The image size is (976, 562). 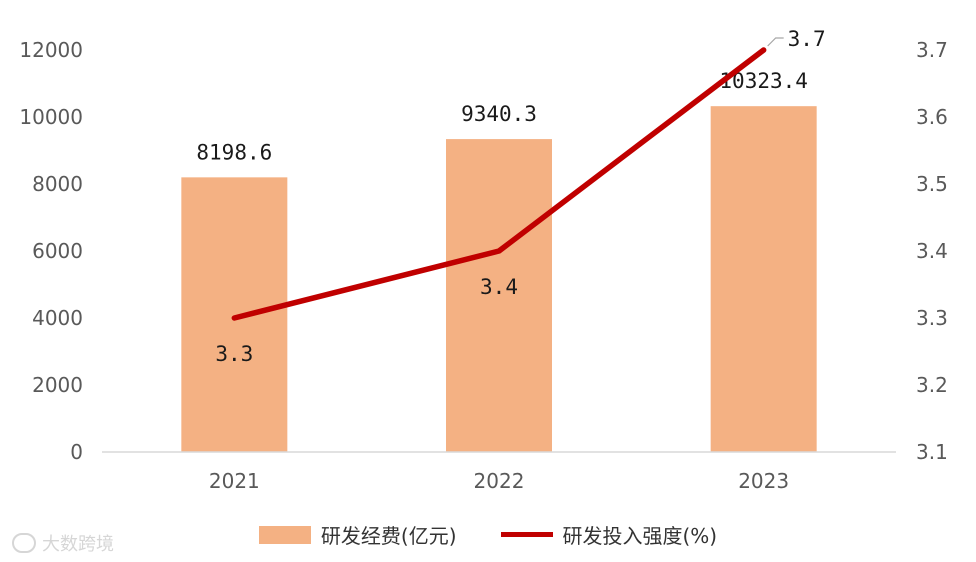 I want to click on y-right-tick-label: 3.5, so click(x=932, y=184).